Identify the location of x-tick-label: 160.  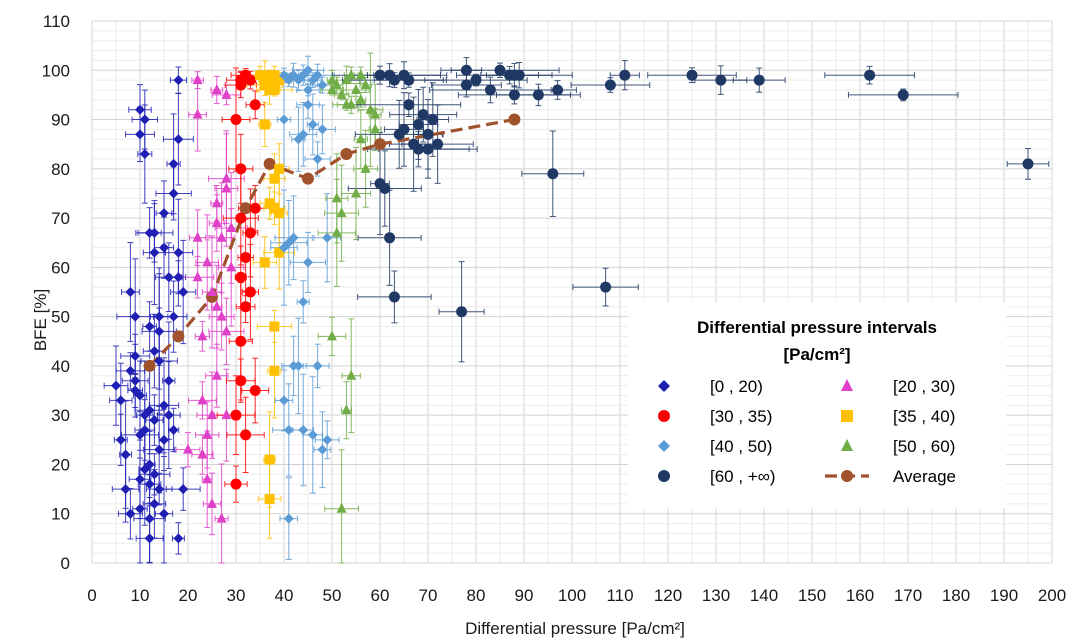
(860, 595).